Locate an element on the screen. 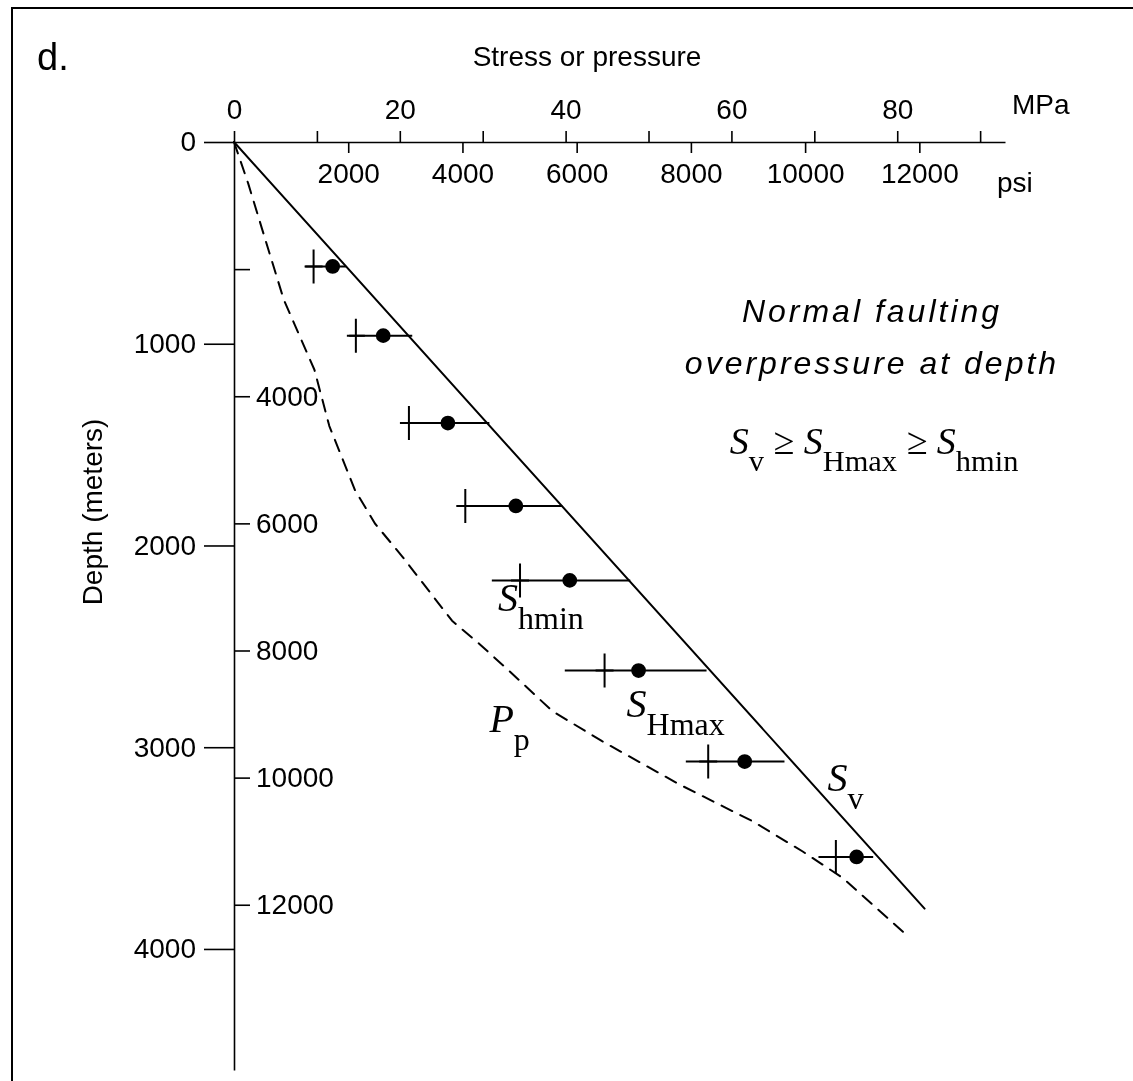 The image size is (1133, 1081). y-tick-label: 2000 is located at coordinates (164, 545).